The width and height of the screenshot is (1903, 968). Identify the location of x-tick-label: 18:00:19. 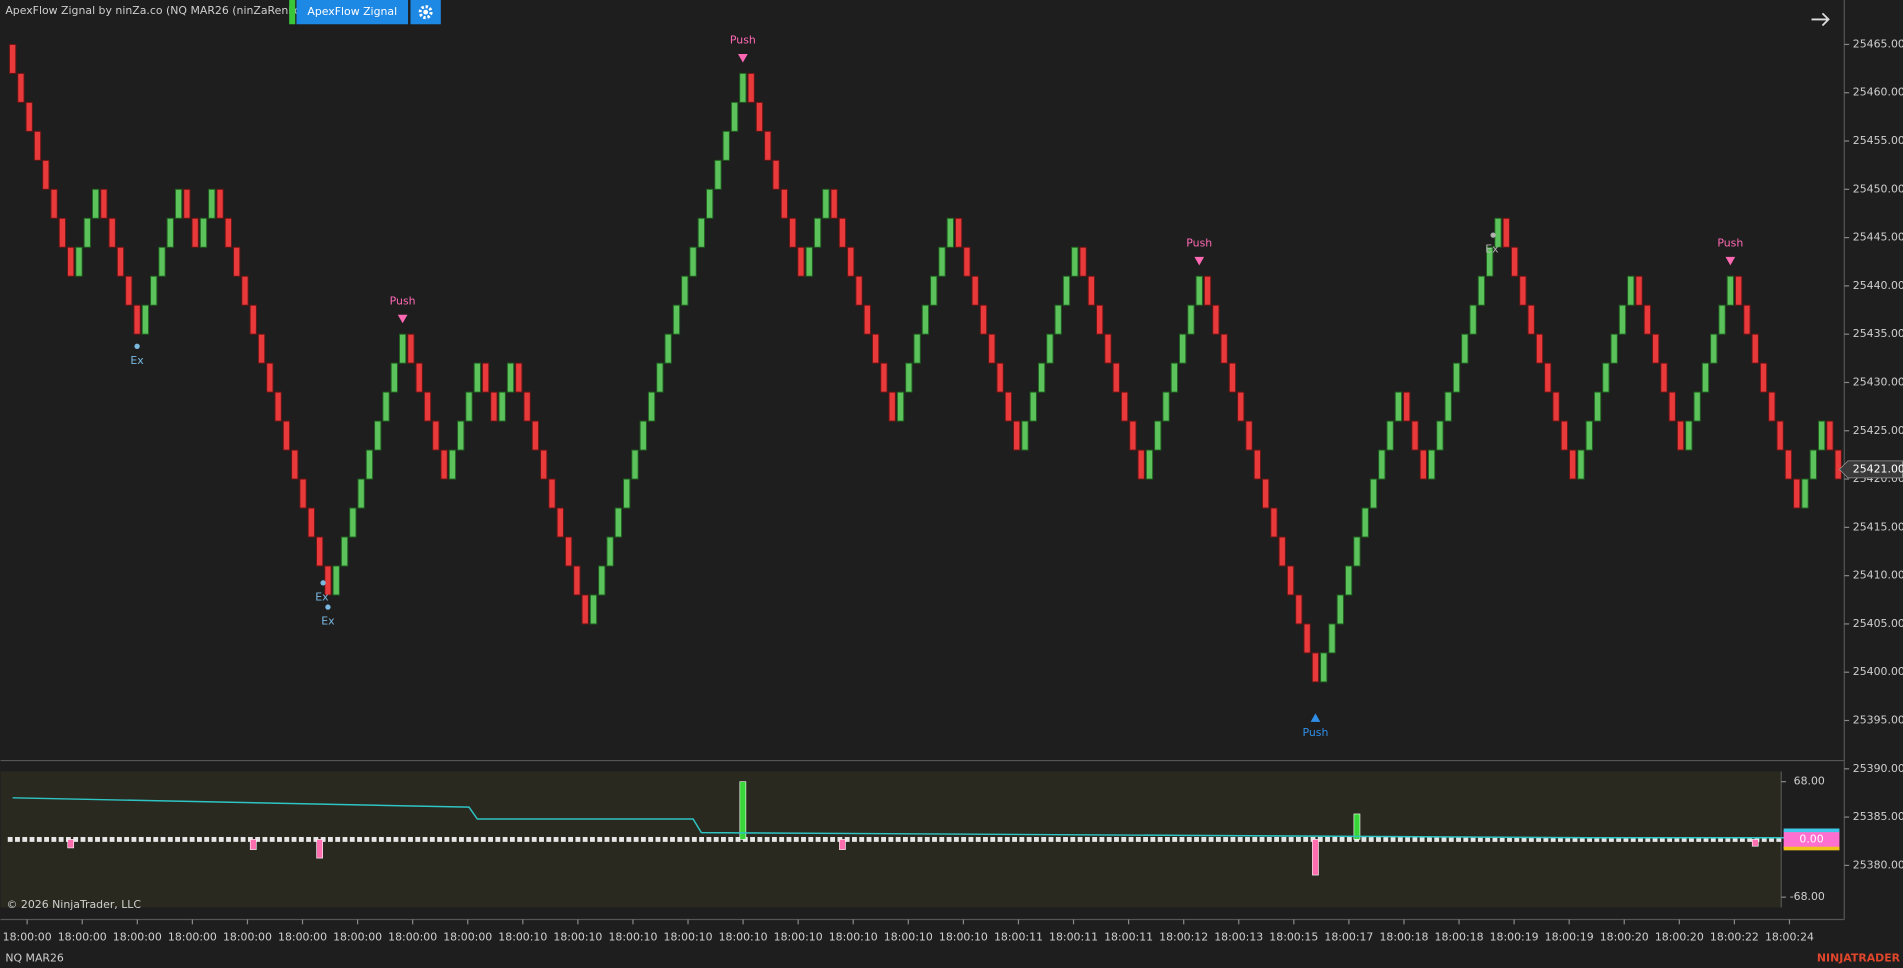
(1569, 937).